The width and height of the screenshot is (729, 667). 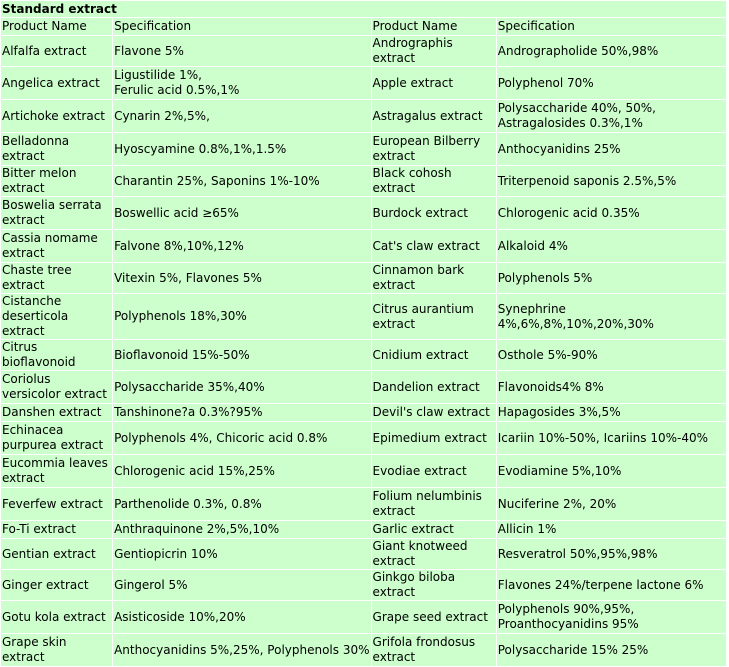 What do you see at coordinates (242, 355) in the screenshot?
I see `specification-cell: Bioflavonoid 15%-50%` at bounding box center [242, 355].